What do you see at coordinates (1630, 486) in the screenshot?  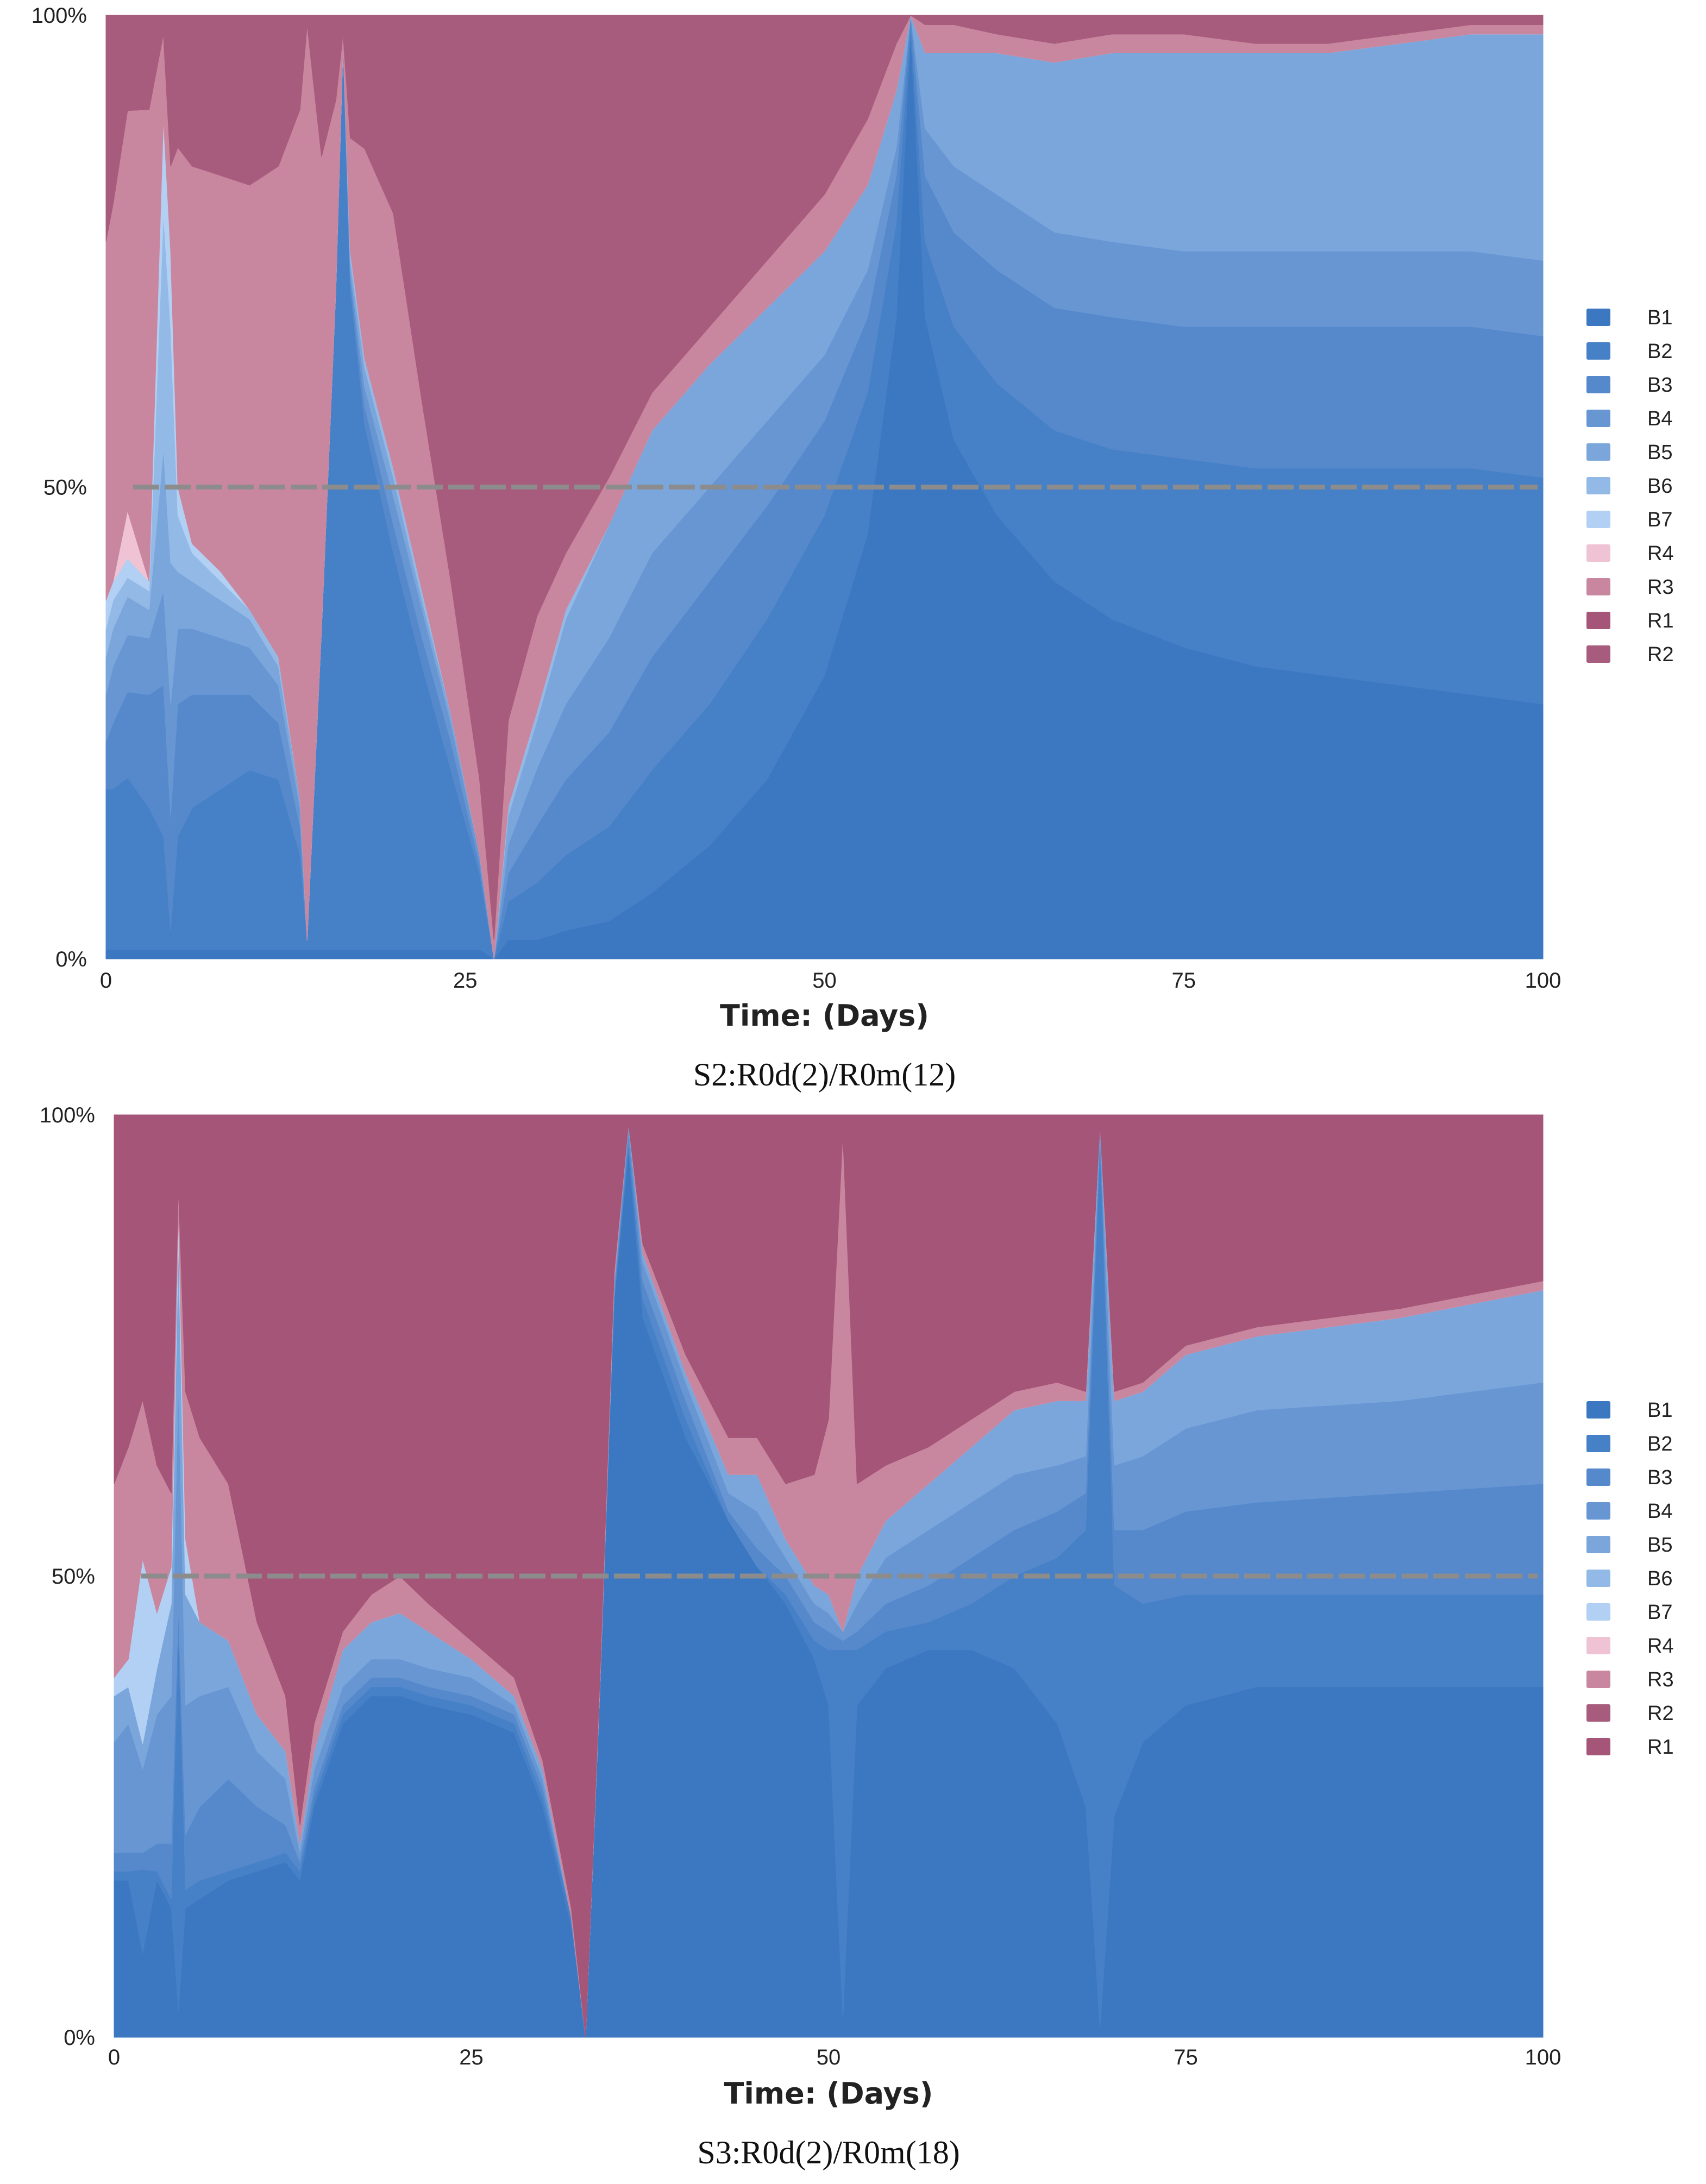 I see `legend: B1 B2 B3 B4 B5 B6 B7 R4 R3 R1 R2` at bounding box center [1630, 486].